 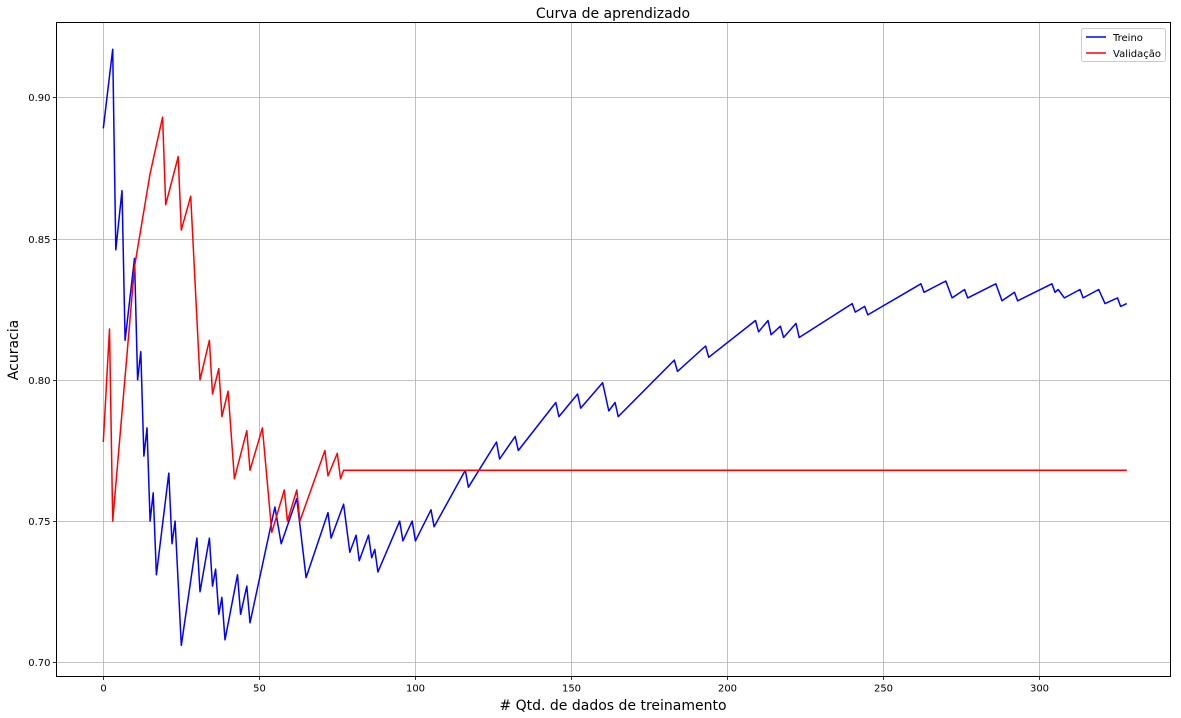 What do you see at coordinates (39, 381) in the screenshot?
I see `y-tick-label: 0.80` at bounding box center [39, 381].